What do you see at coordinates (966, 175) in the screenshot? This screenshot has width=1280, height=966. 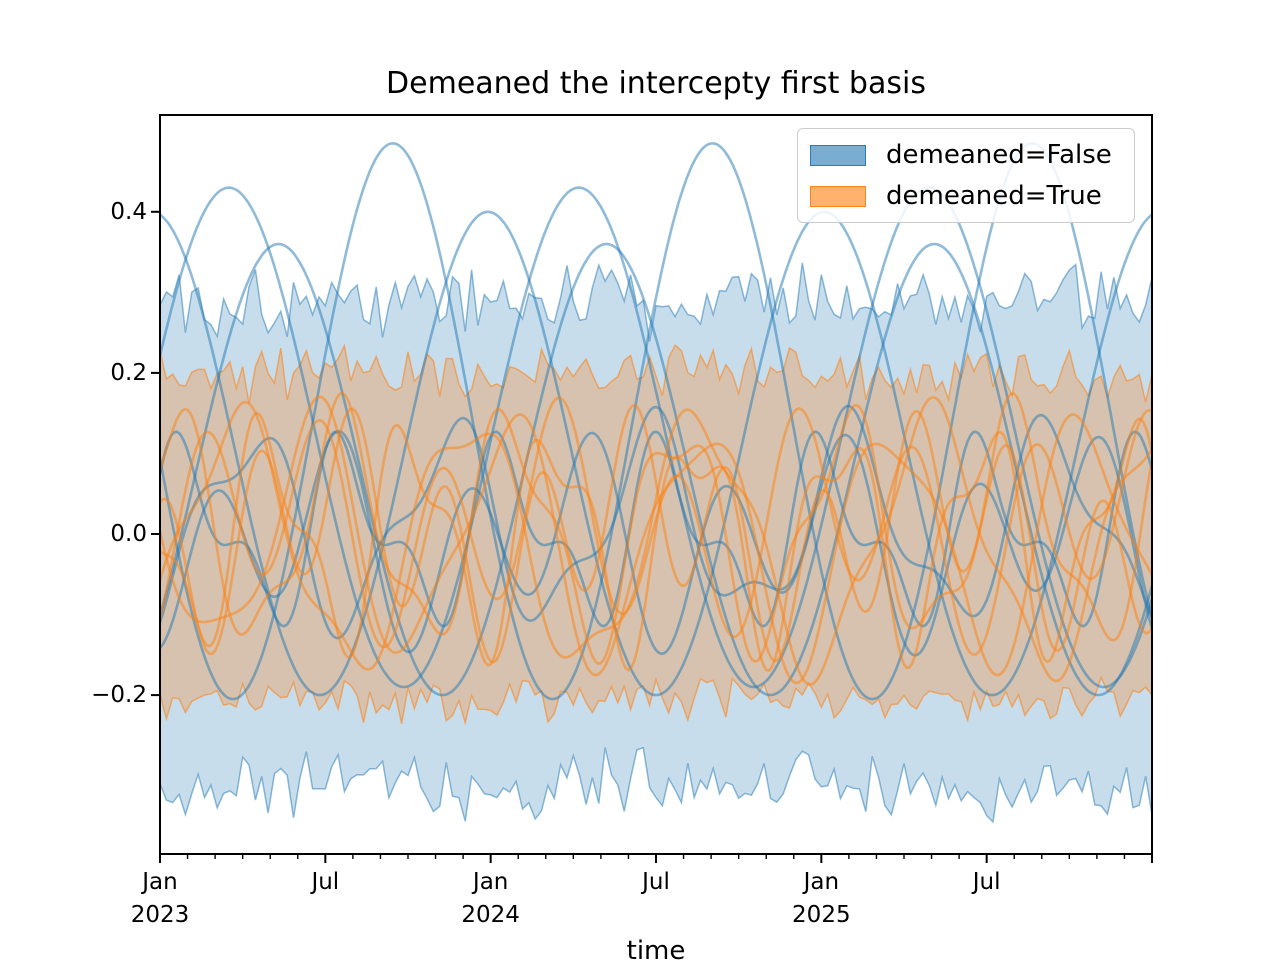 I see `legend-box: demeaned=False demeaned=True` at bounding box center [966, 175].